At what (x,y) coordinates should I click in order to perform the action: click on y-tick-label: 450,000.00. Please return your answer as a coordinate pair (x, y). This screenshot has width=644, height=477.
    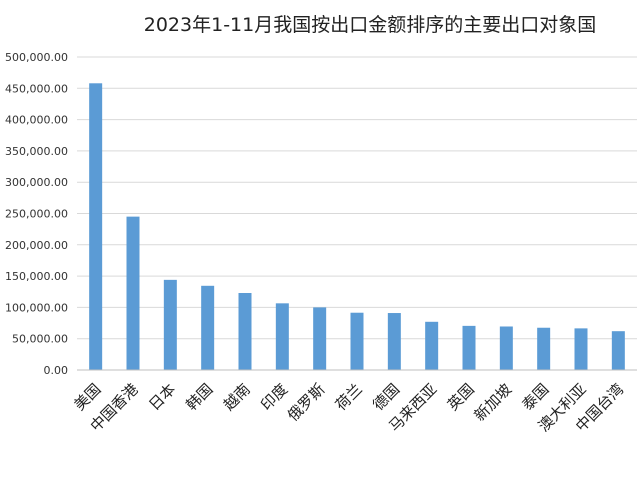
    Looking at the image, I should click on (36, 88).